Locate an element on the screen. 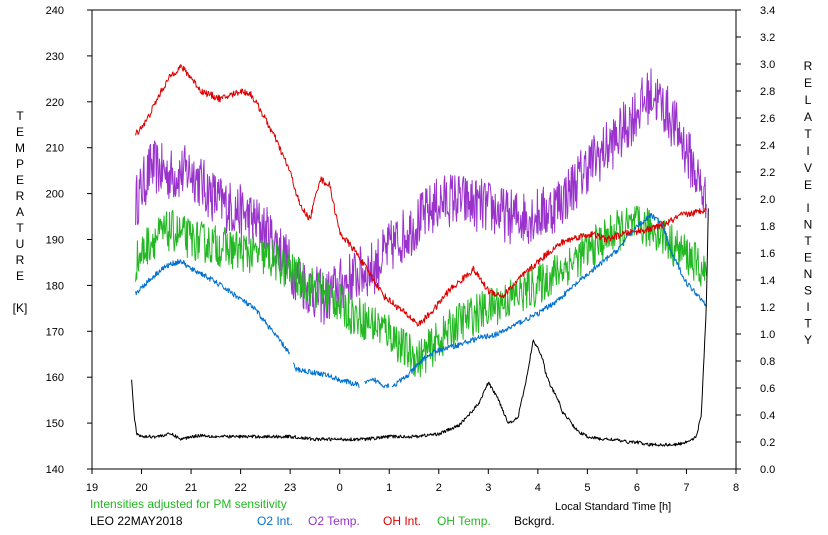 This screenshot has width=828, height=535. left-axis-unit: [K] is located at coordinates (20, 308).